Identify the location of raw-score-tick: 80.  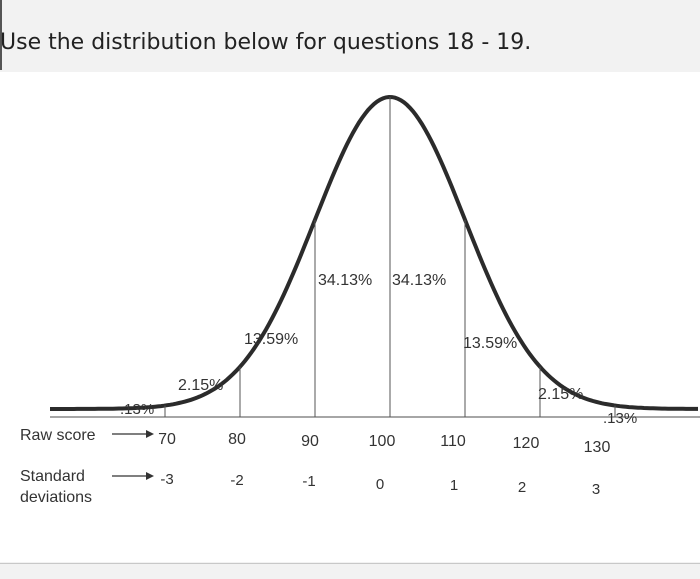
(237, 439).